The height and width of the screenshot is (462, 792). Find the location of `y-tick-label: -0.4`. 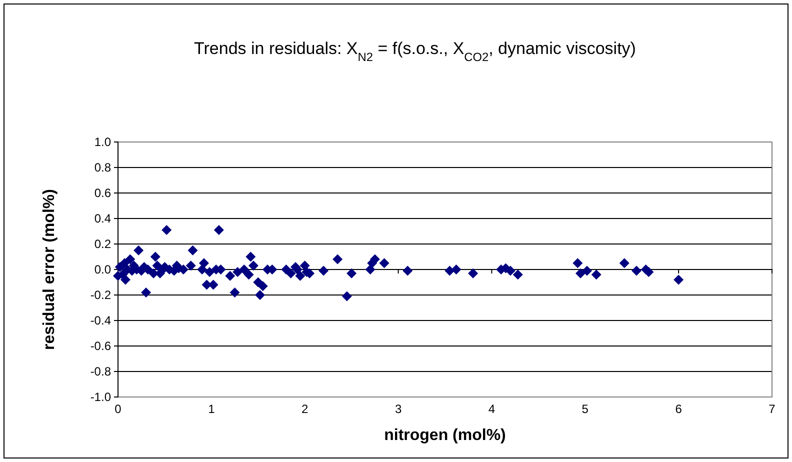

y-tick-label: -0.4 is located at coordinates (101, 320).